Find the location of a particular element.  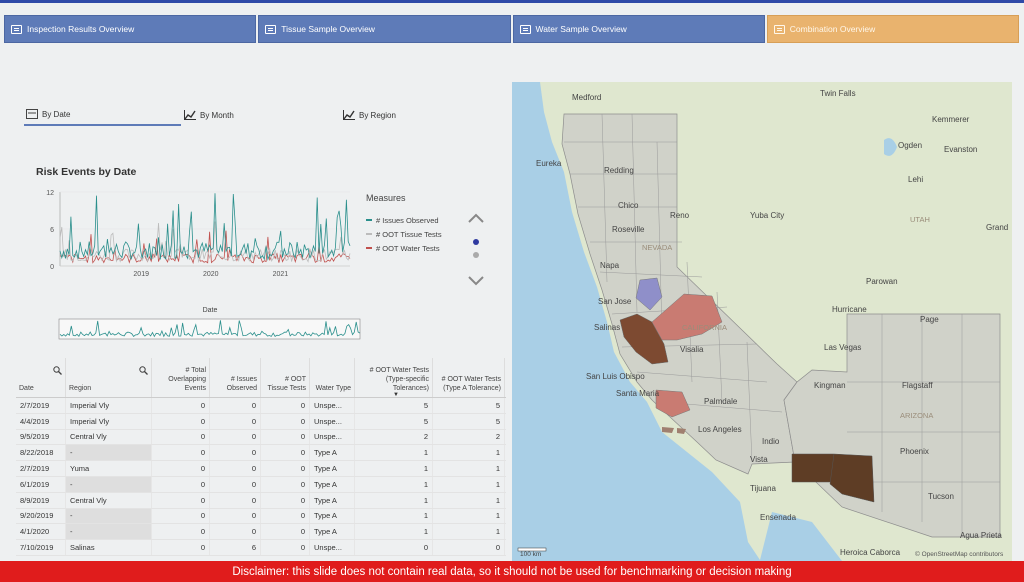

legend-item: # Issues Observed is located at coordinates (404, 220).